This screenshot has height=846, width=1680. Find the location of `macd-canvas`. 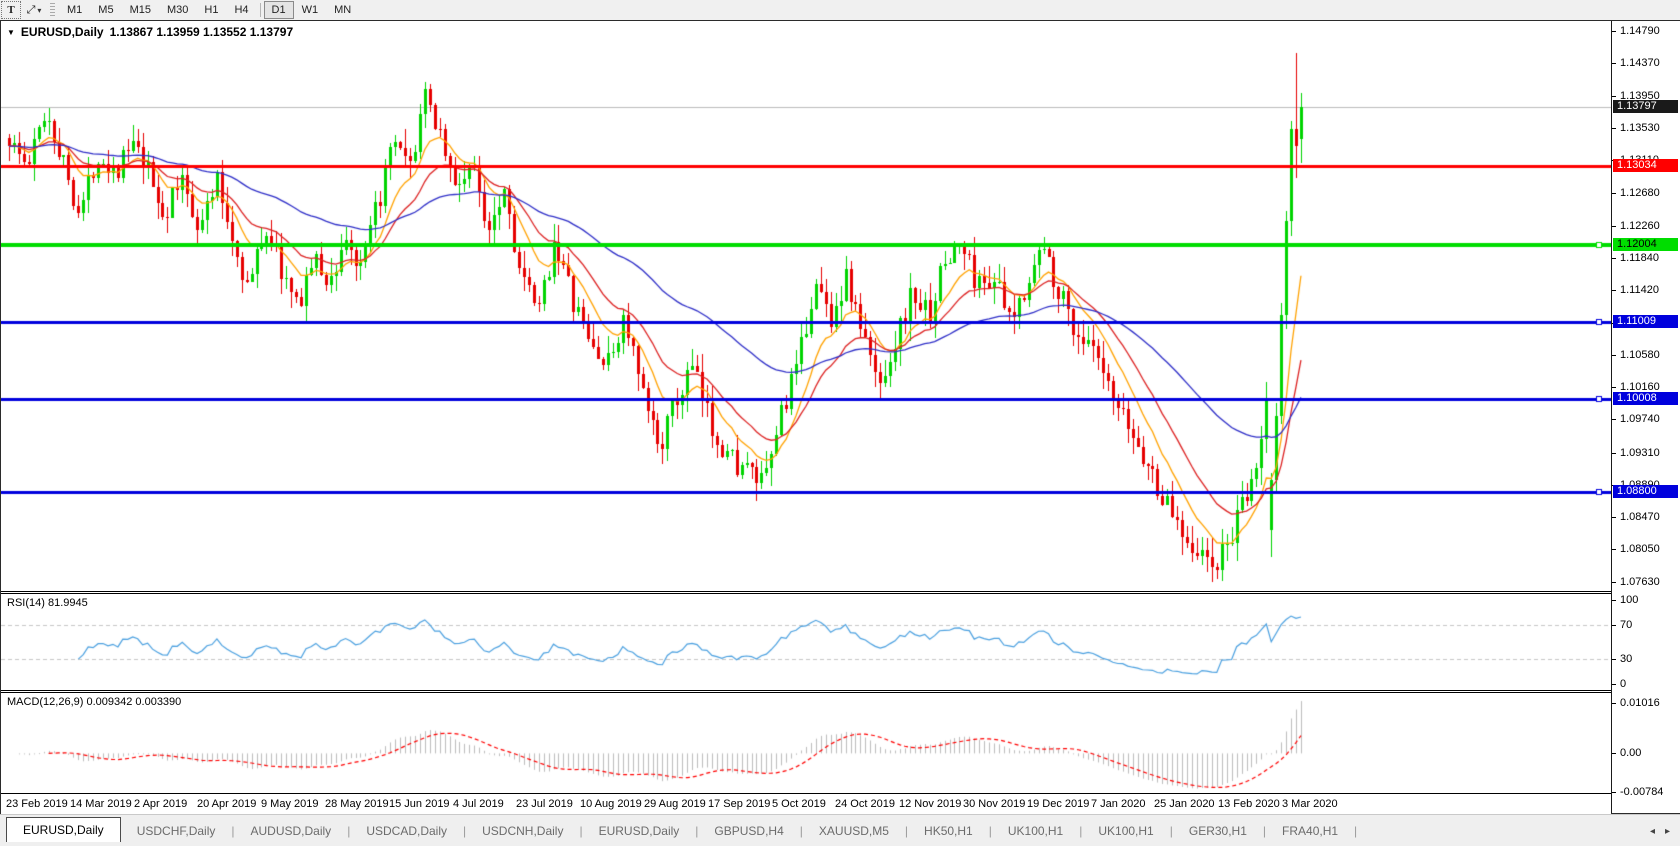

macd-canvas is located at coordinates (806, 743).